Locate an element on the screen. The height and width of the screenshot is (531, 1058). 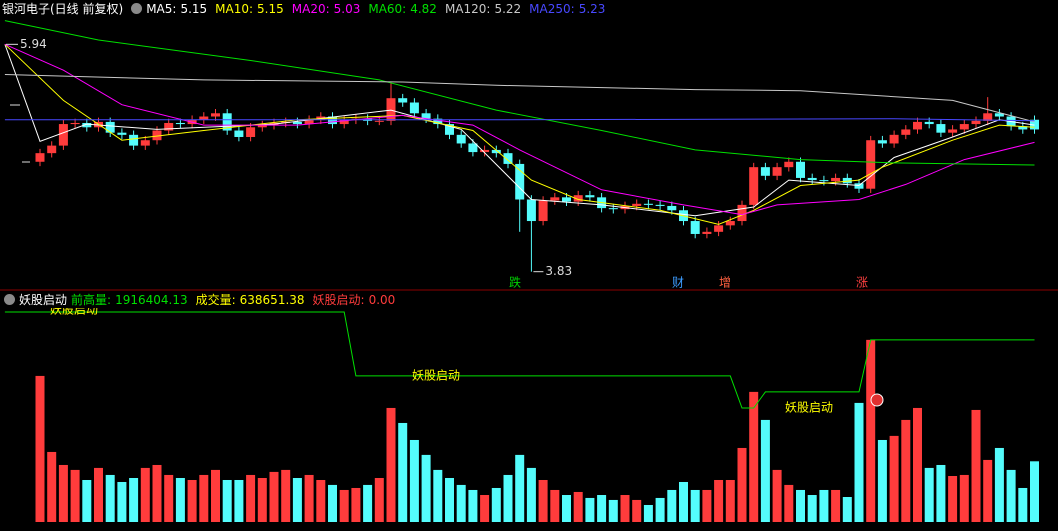
legend-label: MA120: is located at coordinates (467, 8).